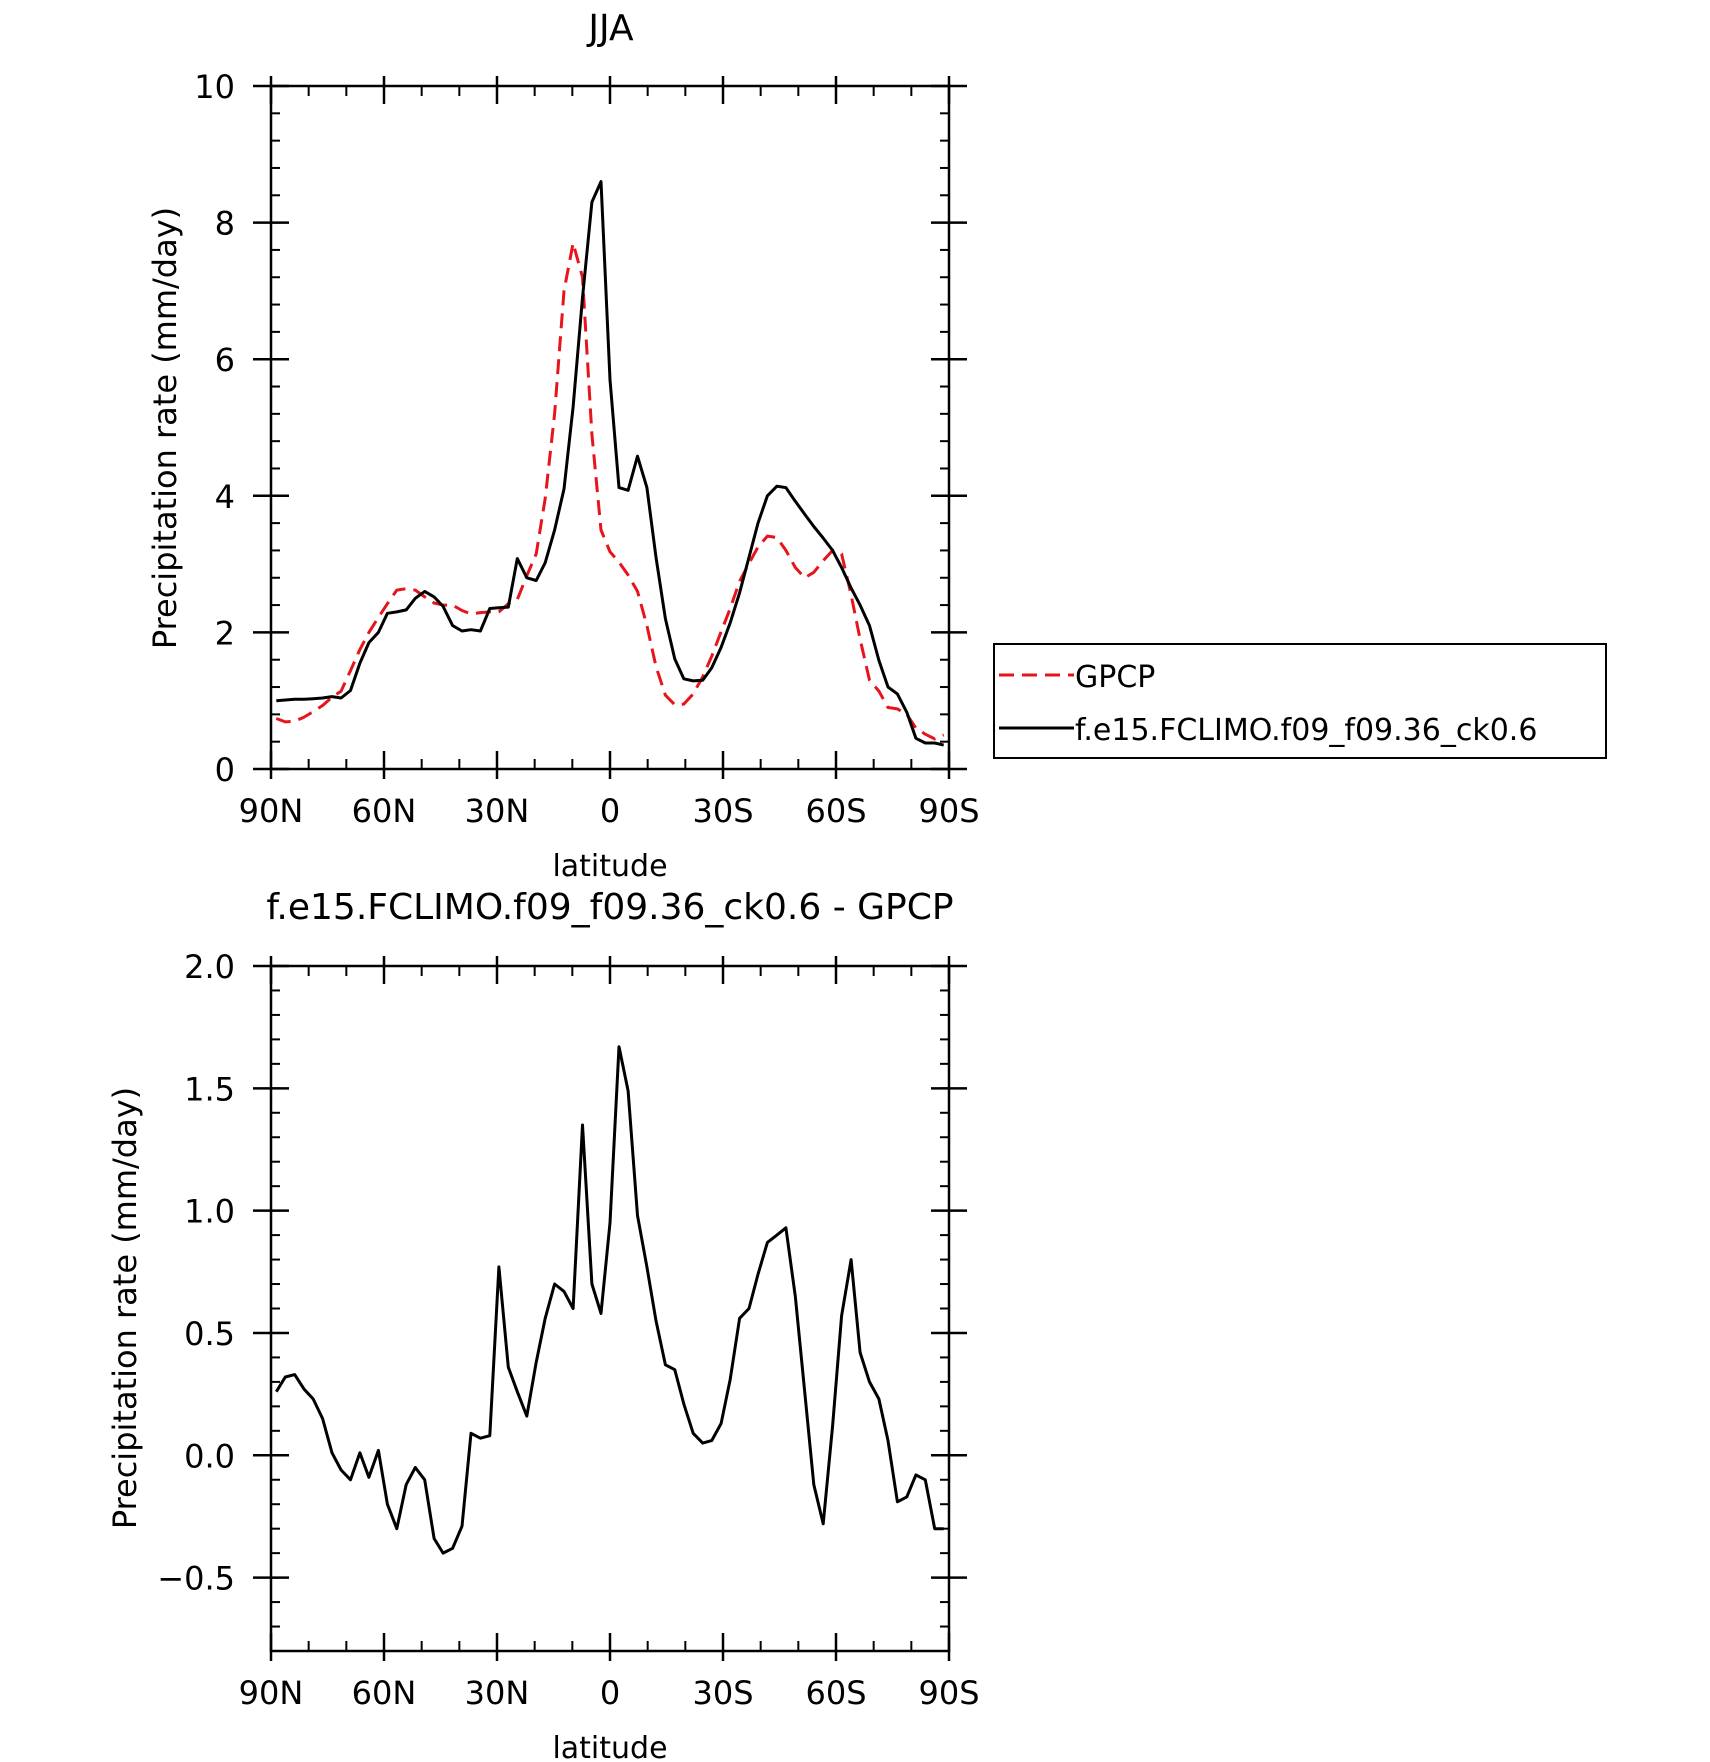 Image resolution: width=1710 pixels, height=1762 pixels. I want to click on bottom-x-tick-label: 30S, so click(722, 1693).